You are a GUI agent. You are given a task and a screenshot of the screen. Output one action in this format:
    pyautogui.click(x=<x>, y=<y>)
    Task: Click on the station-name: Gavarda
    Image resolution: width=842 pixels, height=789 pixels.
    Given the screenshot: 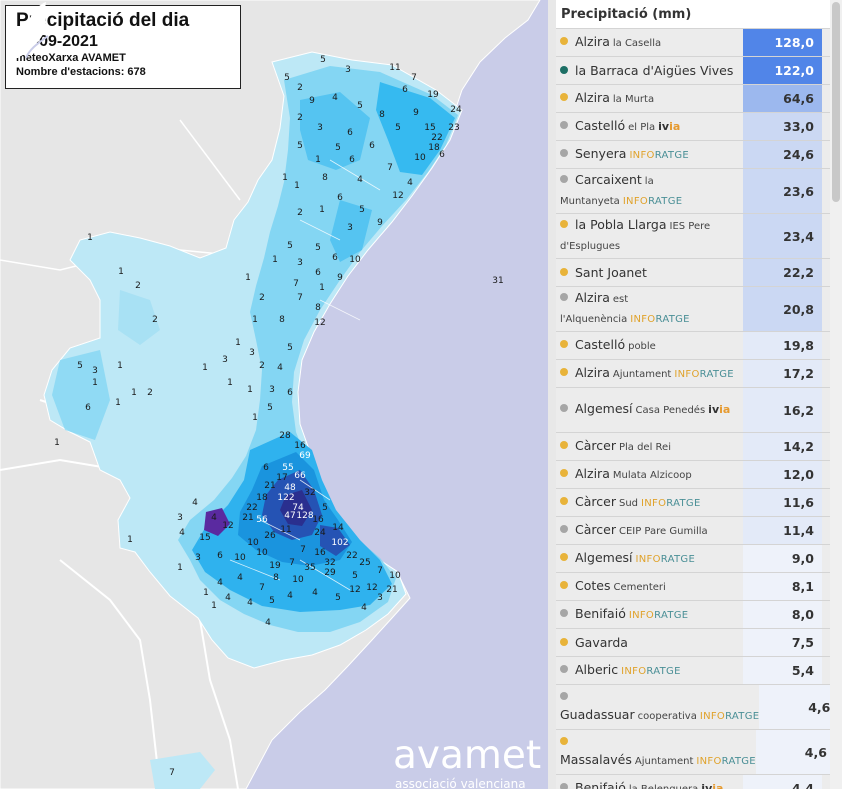 What is the action you would take?
    pyautogui.click(x=601, y=642)
    